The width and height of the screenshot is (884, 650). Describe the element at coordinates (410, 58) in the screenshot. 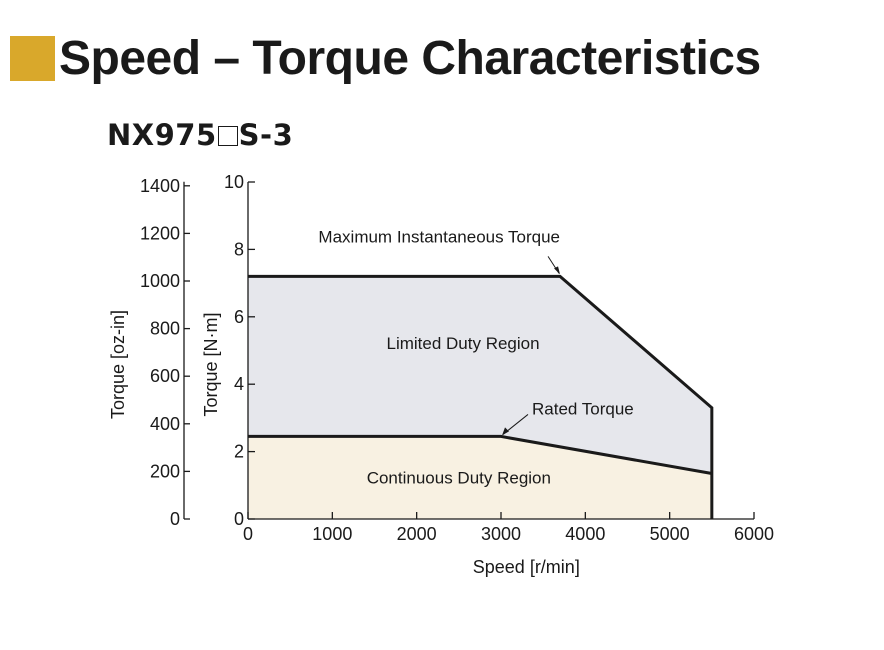

I see `page-title-text: Speed – Torque Characteristics` at that location.